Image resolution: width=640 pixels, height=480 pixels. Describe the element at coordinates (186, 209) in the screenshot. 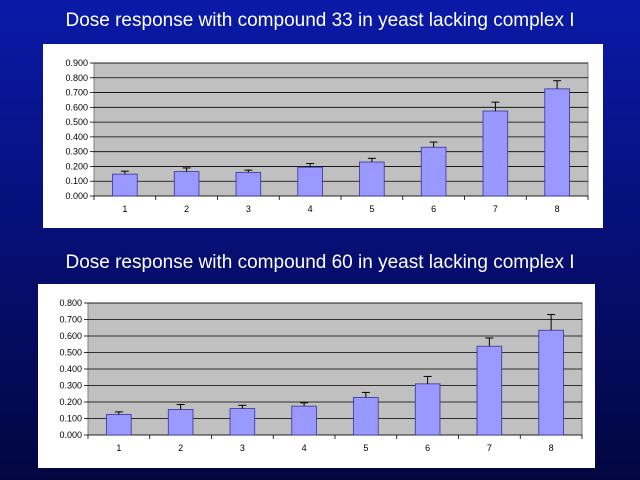

I see `chart-1-x-tick-label: 2` at that location.